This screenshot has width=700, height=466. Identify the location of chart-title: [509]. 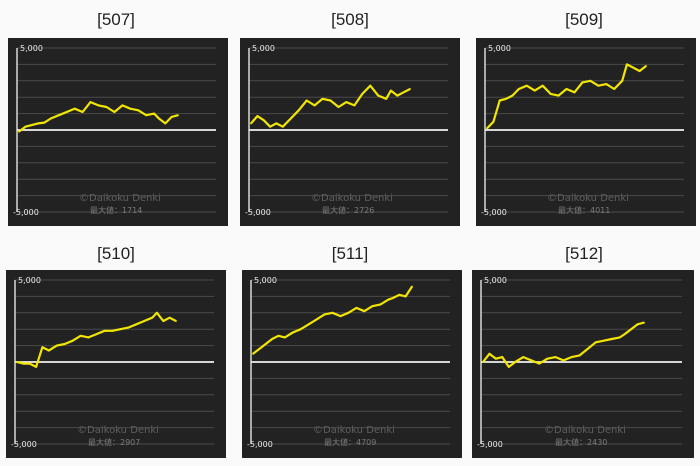
(584, 19).